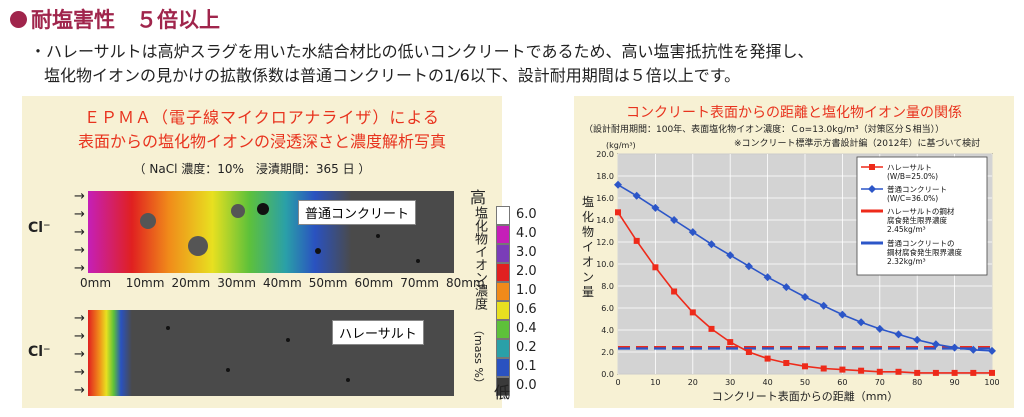  Describe the element at coordinates (912, 176) in the screenshot. I see `legend-text: (W/B=25.0%)` at that location.